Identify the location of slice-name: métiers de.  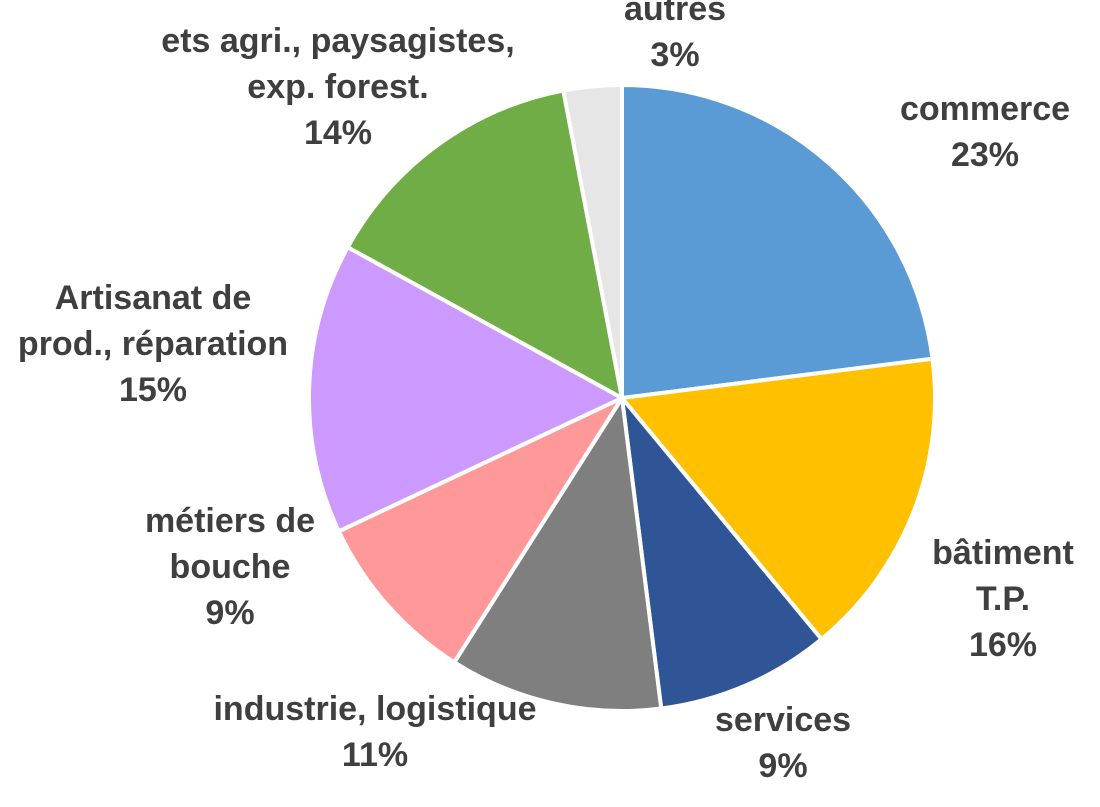
(230, 521).